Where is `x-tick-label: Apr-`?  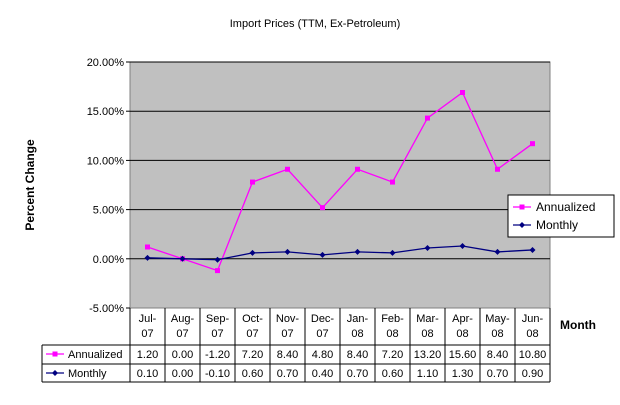
x-tick-label: Apr- is located at coordinates (462, 319).